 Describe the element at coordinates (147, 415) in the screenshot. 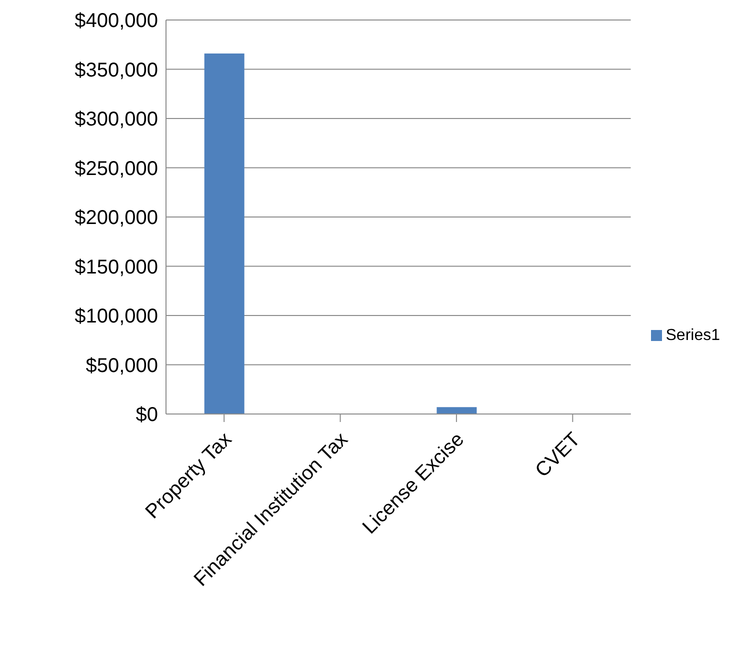

I see `y-tick-label: $0` at that location.